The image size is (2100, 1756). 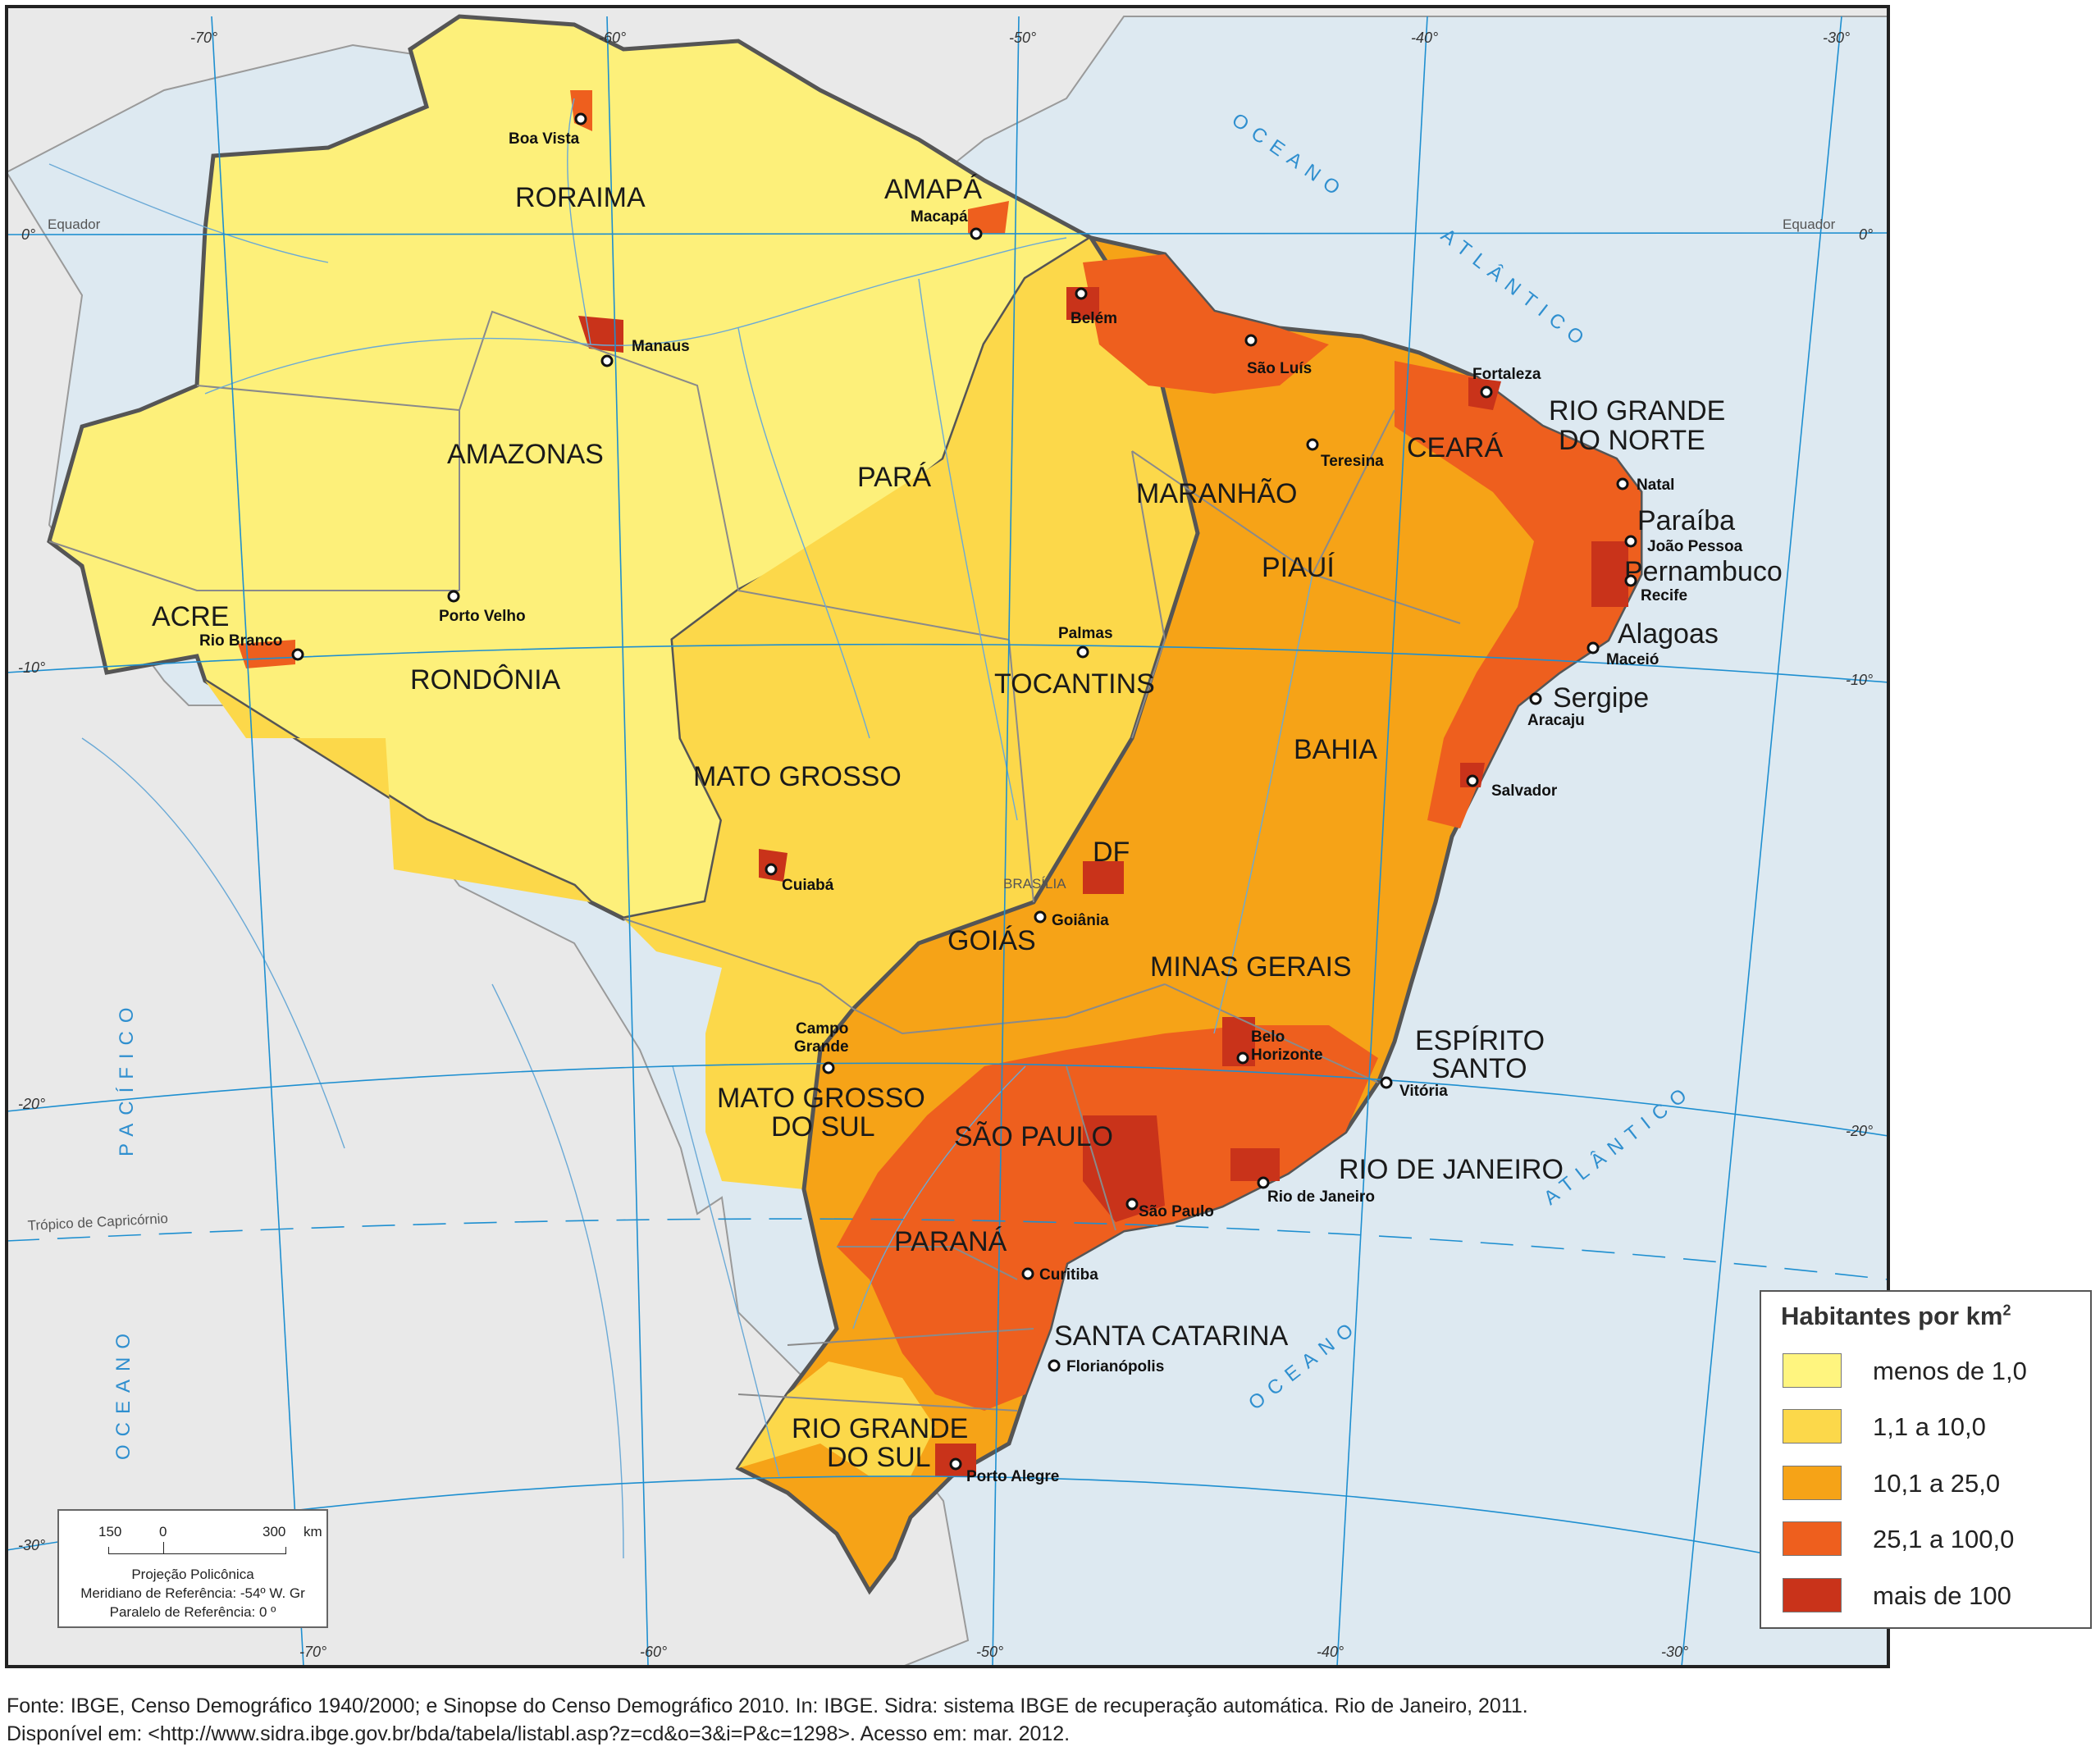 What do you see at coordinates (191, 616) in the screenshot?
I see `state-acre: ACRE` at bounding box center [191, 616].